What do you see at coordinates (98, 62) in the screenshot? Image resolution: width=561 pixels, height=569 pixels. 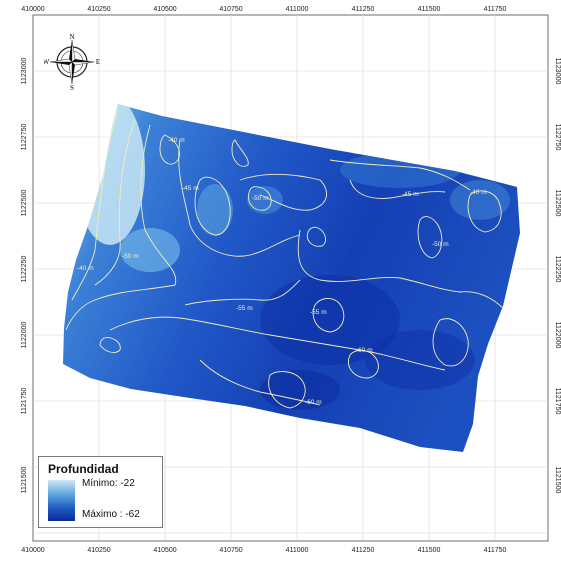 I see `compass-e-label: E` at bounding box center [98, 62].